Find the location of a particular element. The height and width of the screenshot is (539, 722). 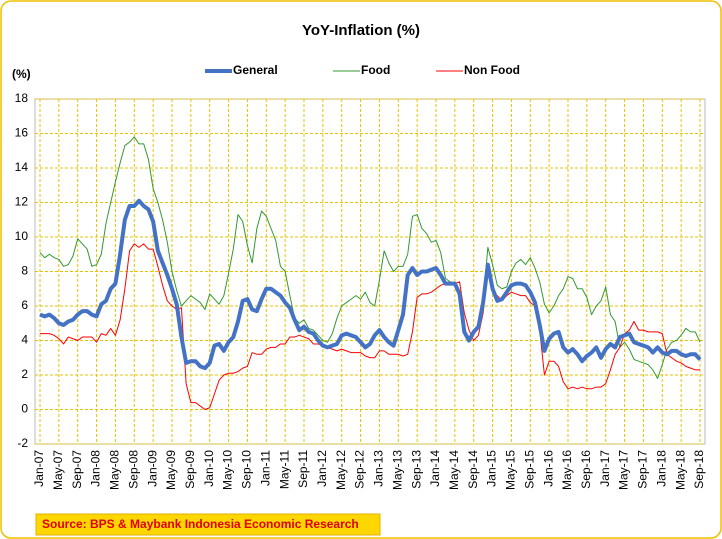

x-tick-label: May-11 is located at coordinates (284, 469).